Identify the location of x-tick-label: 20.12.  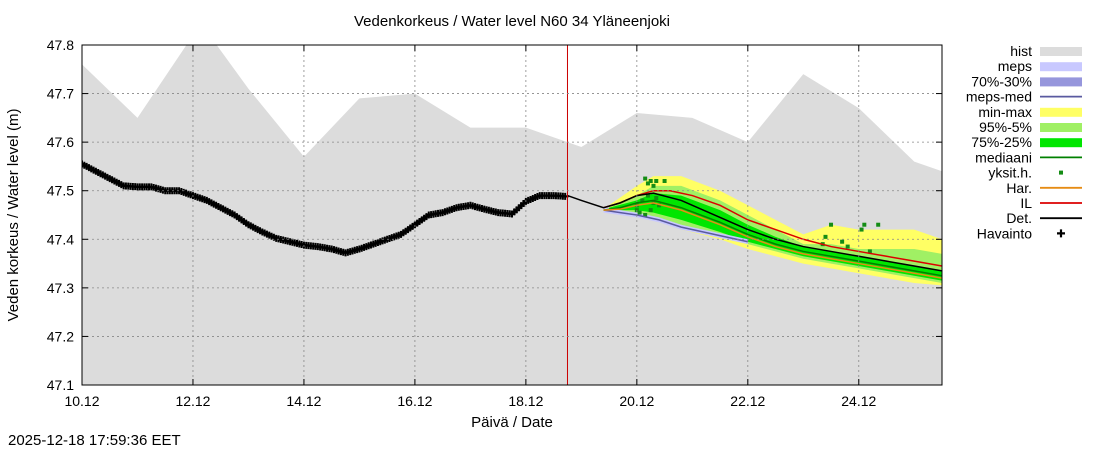
(636, 401).